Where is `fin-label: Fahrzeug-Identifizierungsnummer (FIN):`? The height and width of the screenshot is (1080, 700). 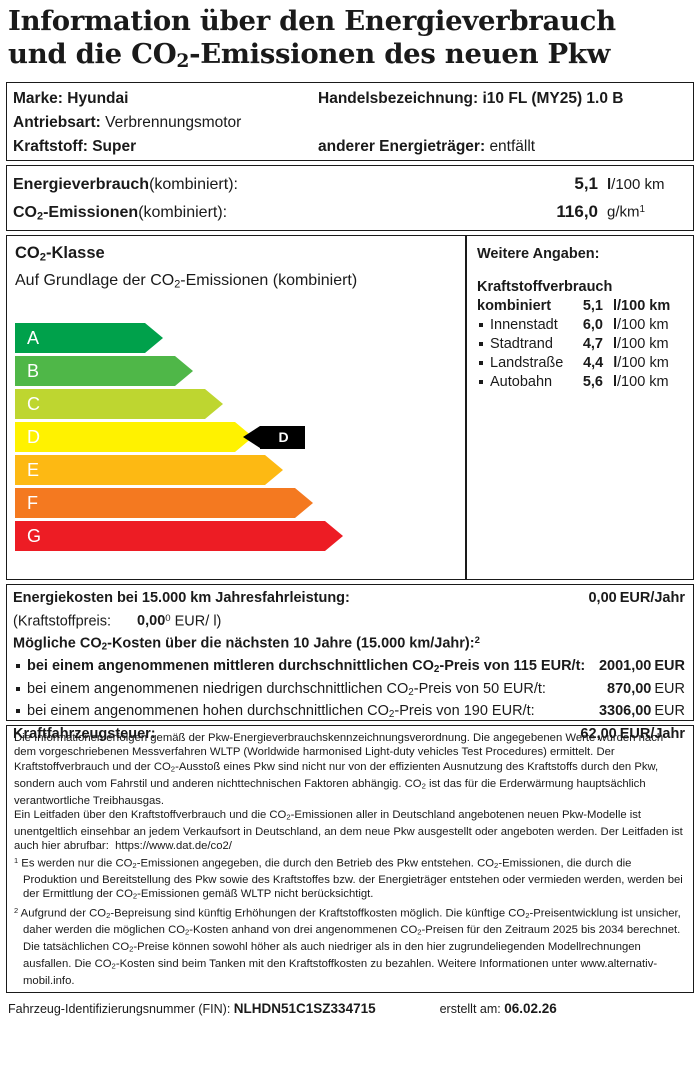
fin-label: Fahrzeug-Identifizierungsnummer (FIN): is located at coordinates (119, 1009).